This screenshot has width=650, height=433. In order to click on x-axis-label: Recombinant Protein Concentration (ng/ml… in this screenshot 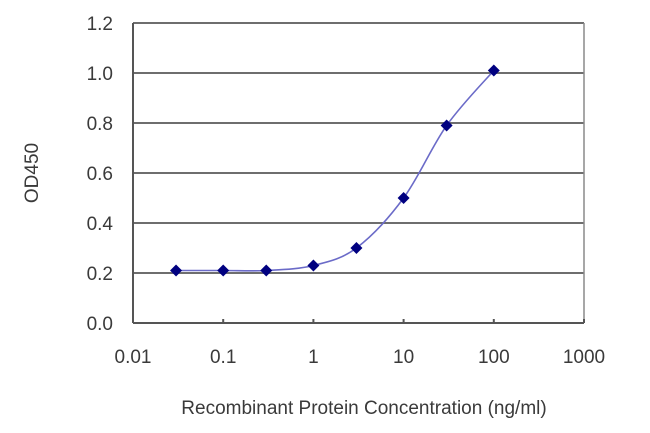, I will do `click(363, 408)`.